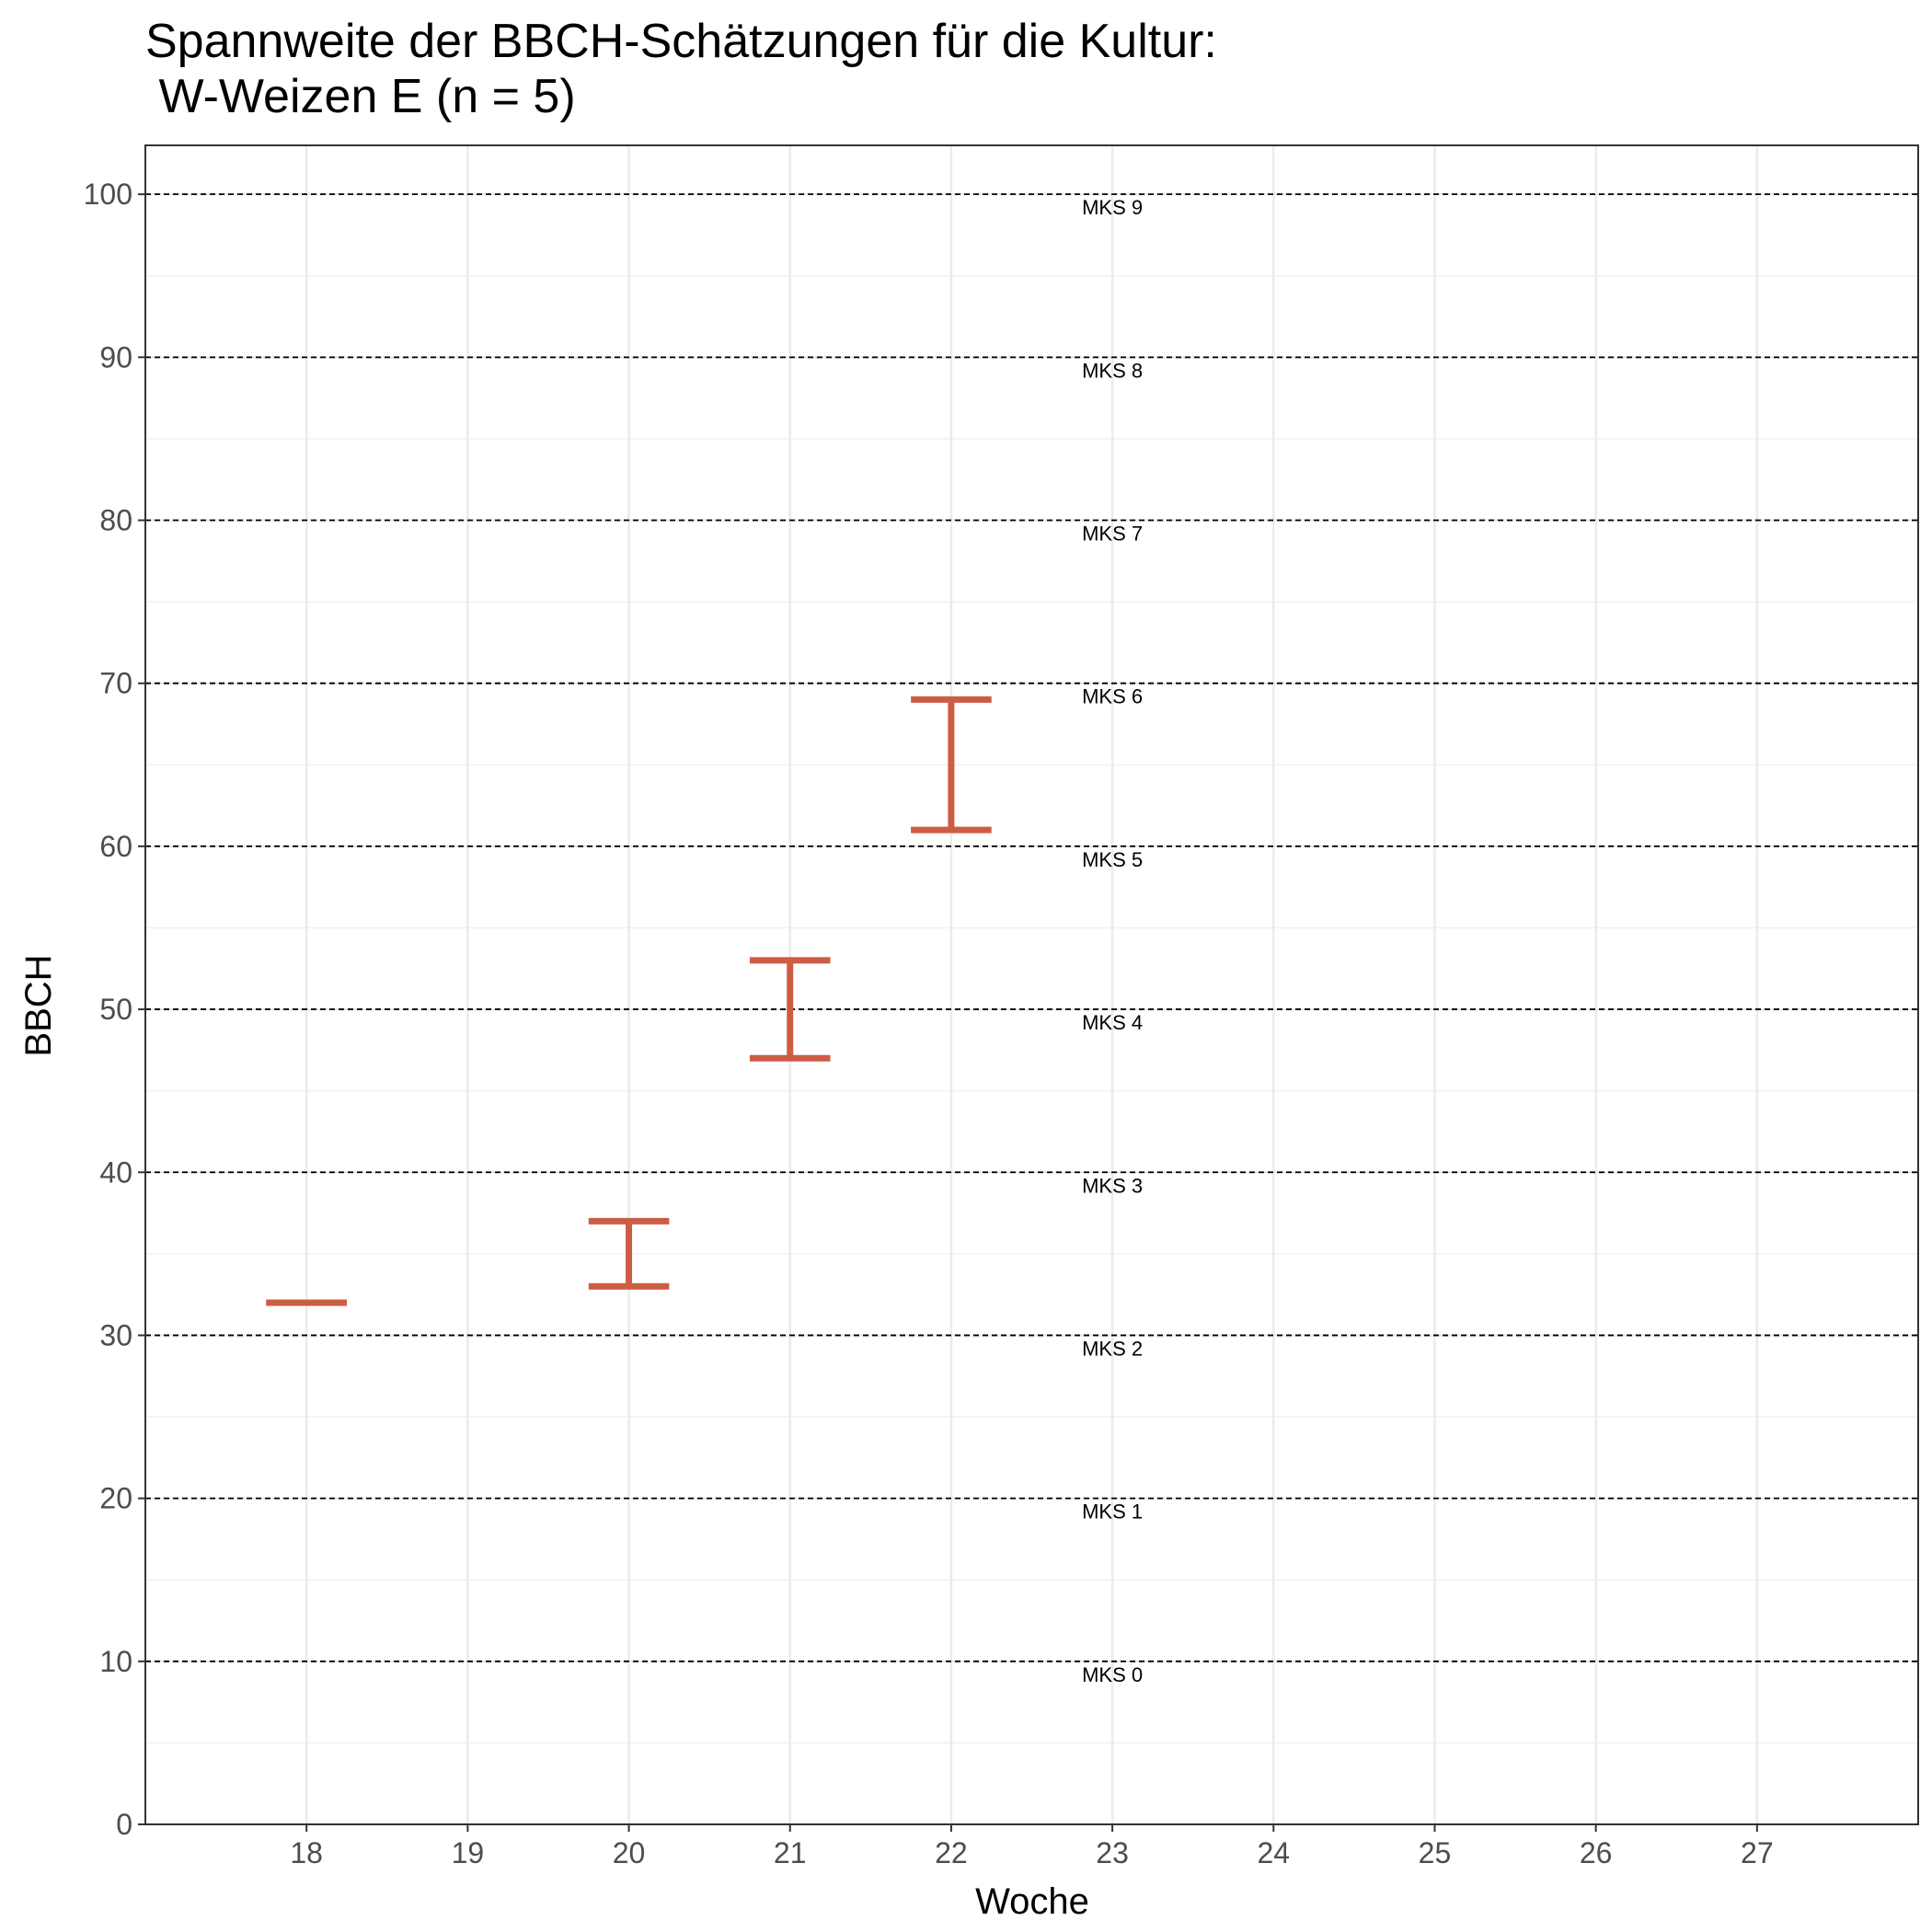  I want to click on reference-line-label: MKS 2, so click(1112, 1348).